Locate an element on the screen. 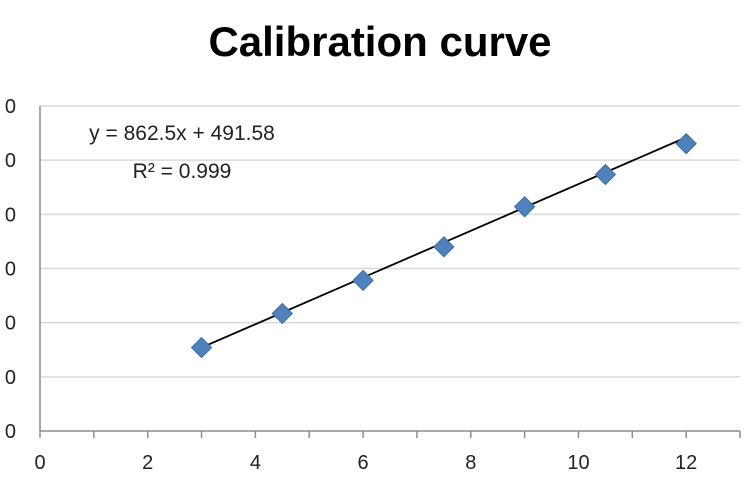 This screenshot has width=750, height=499. x-tick-label: 8 is located at coordinates (470, 463).